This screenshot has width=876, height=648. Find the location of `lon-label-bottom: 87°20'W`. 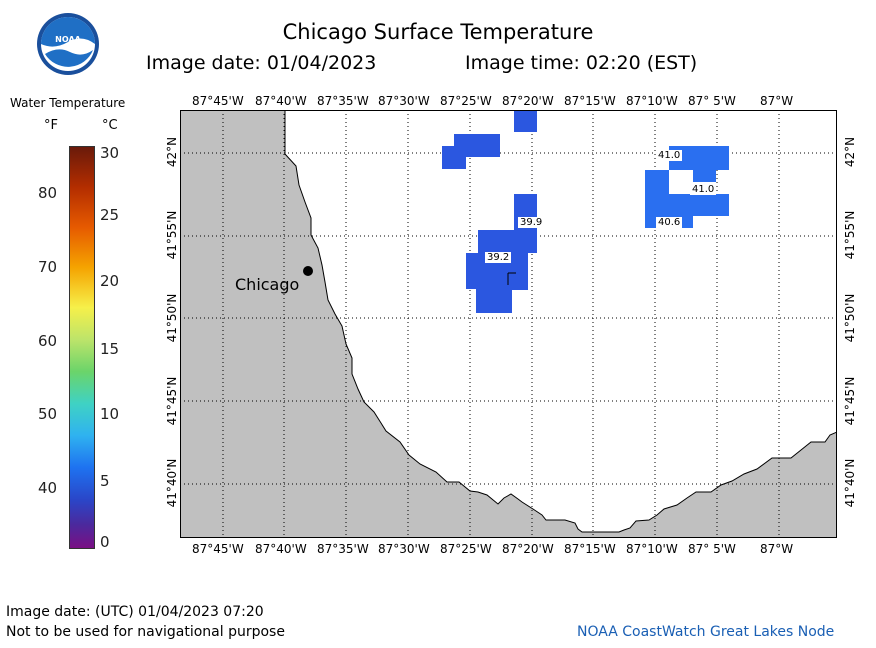

lon-label-bottom: 87°20'W is located at coordinates (528, 549).